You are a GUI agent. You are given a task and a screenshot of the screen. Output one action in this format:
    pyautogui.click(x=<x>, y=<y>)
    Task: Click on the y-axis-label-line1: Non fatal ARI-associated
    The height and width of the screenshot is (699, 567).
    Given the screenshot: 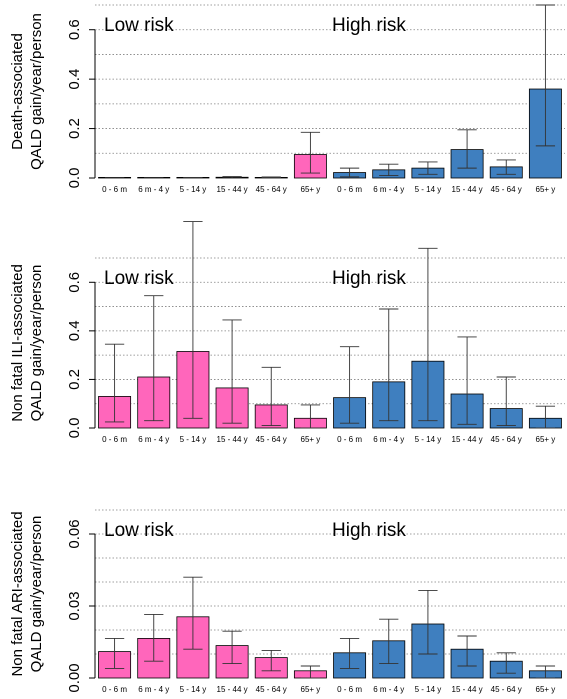 What is the action you would take?
    pyautogui.click(x=17, y=593)
    